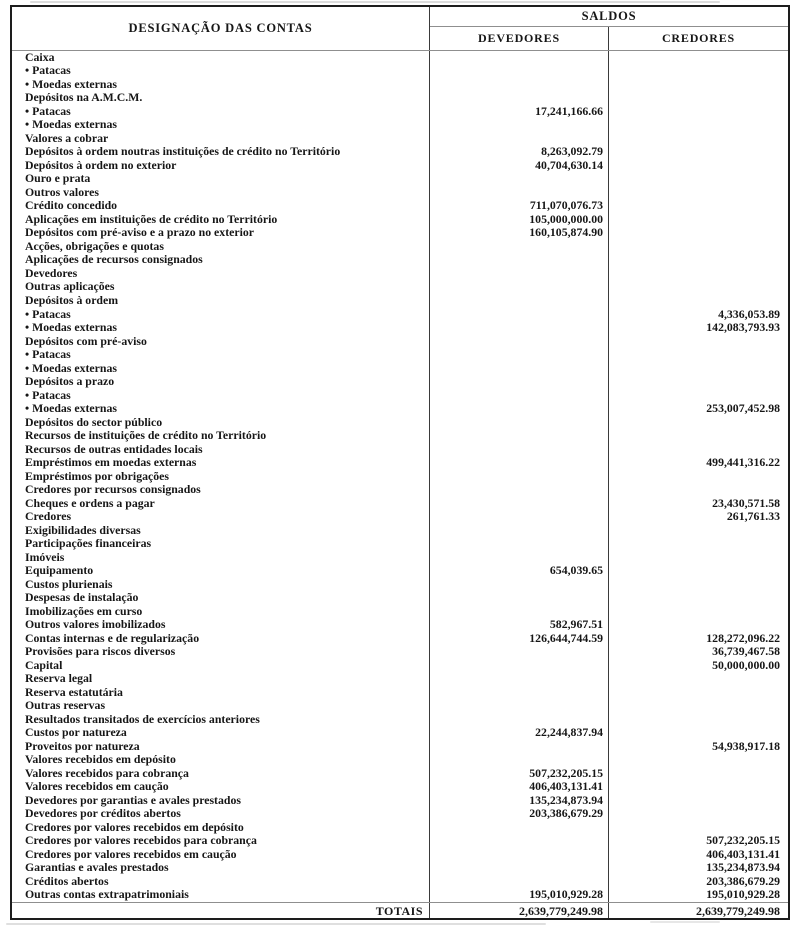 The height and width of the screenshot is (928, 796). Describe the element at coordinates (276, 924) in the screenshot. I see `scan-artifact-bottom` at that location.